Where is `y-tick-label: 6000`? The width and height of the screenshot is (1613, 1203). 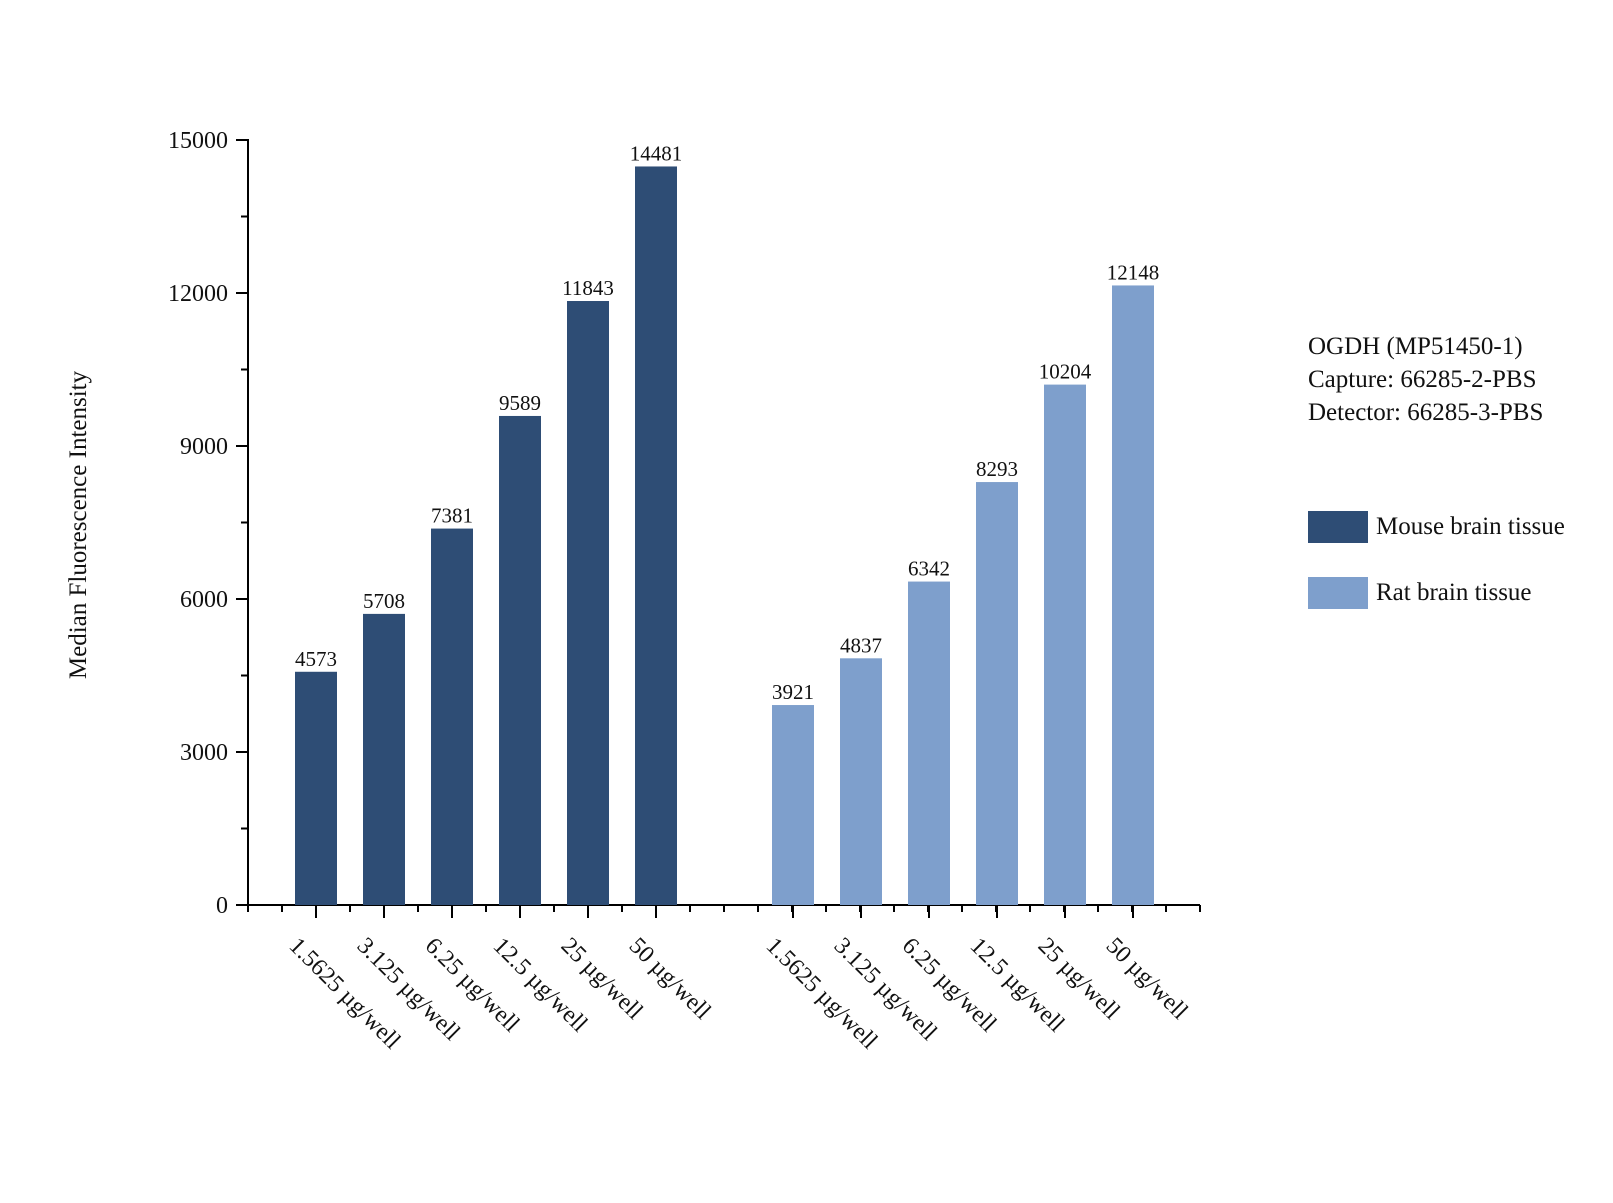 y-tick-label: 6000 is located at coordinates (204, 600).